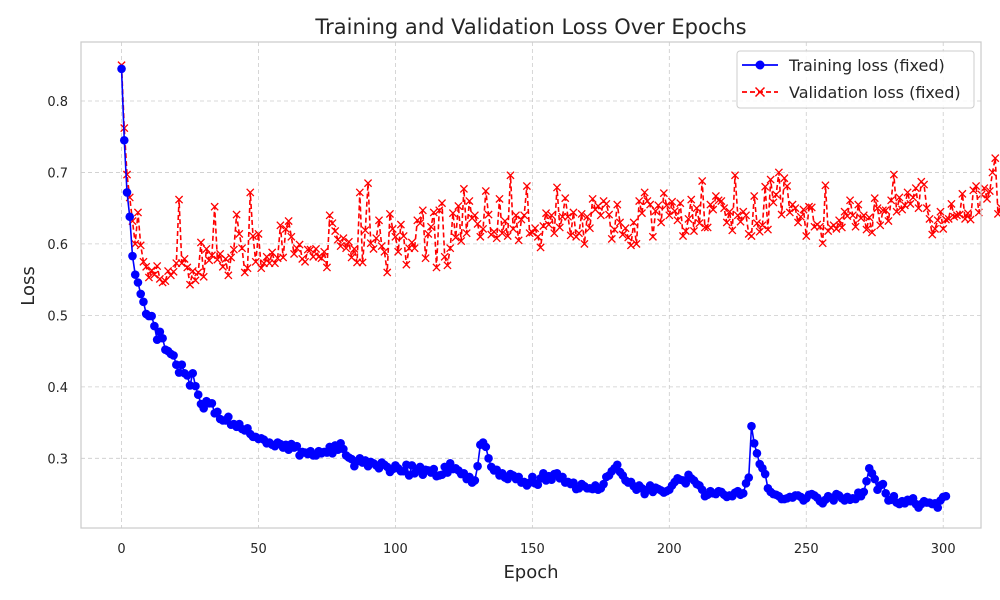  I want to click on x-tick-label: 50, so click(258, 549).